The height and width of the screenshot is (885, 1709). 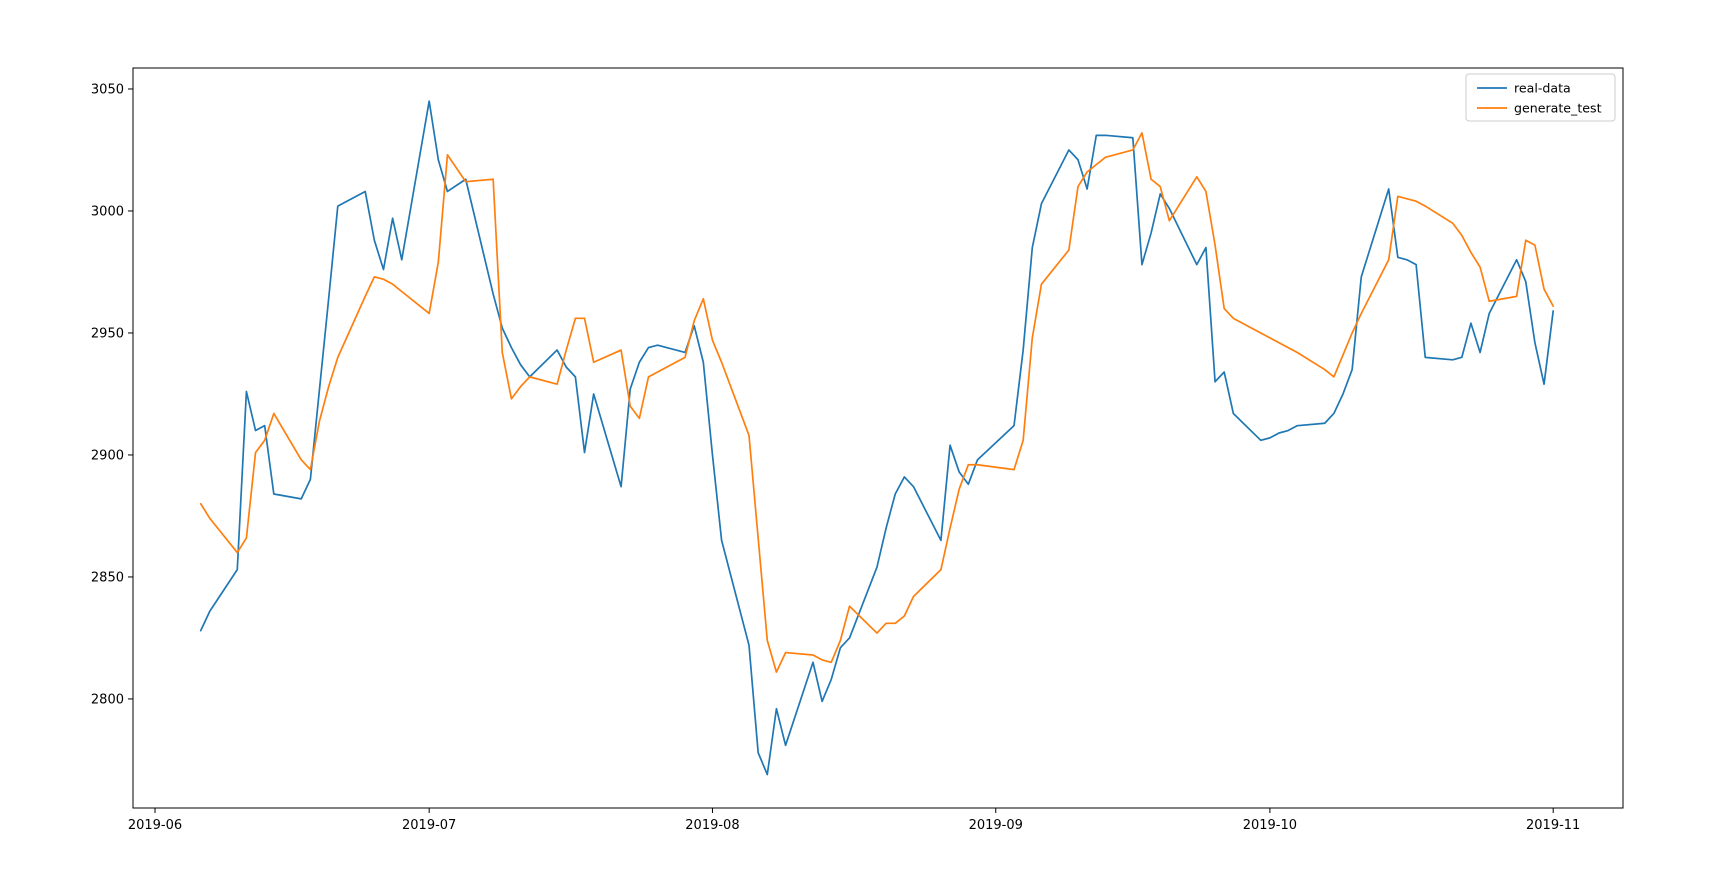 I want to click on y-tick-label: 2950, so click(x=107, y=333).